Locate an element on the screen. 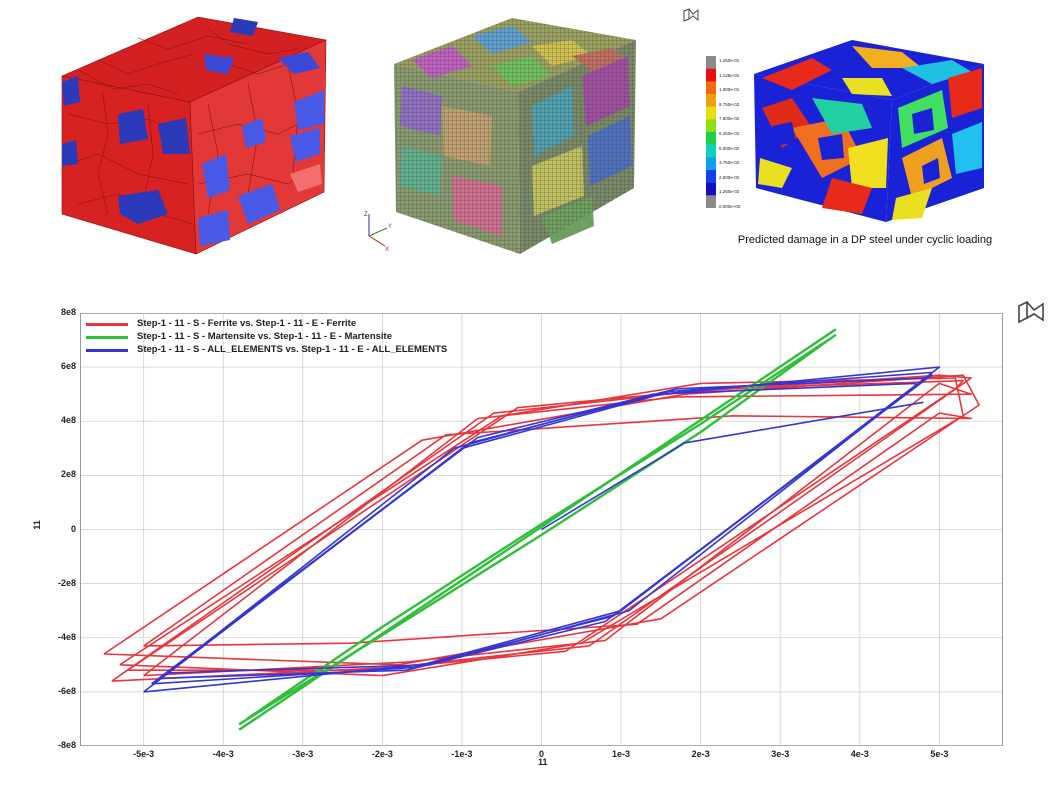  y-tick-label: 4e8 is located at coordinates (68, 420).